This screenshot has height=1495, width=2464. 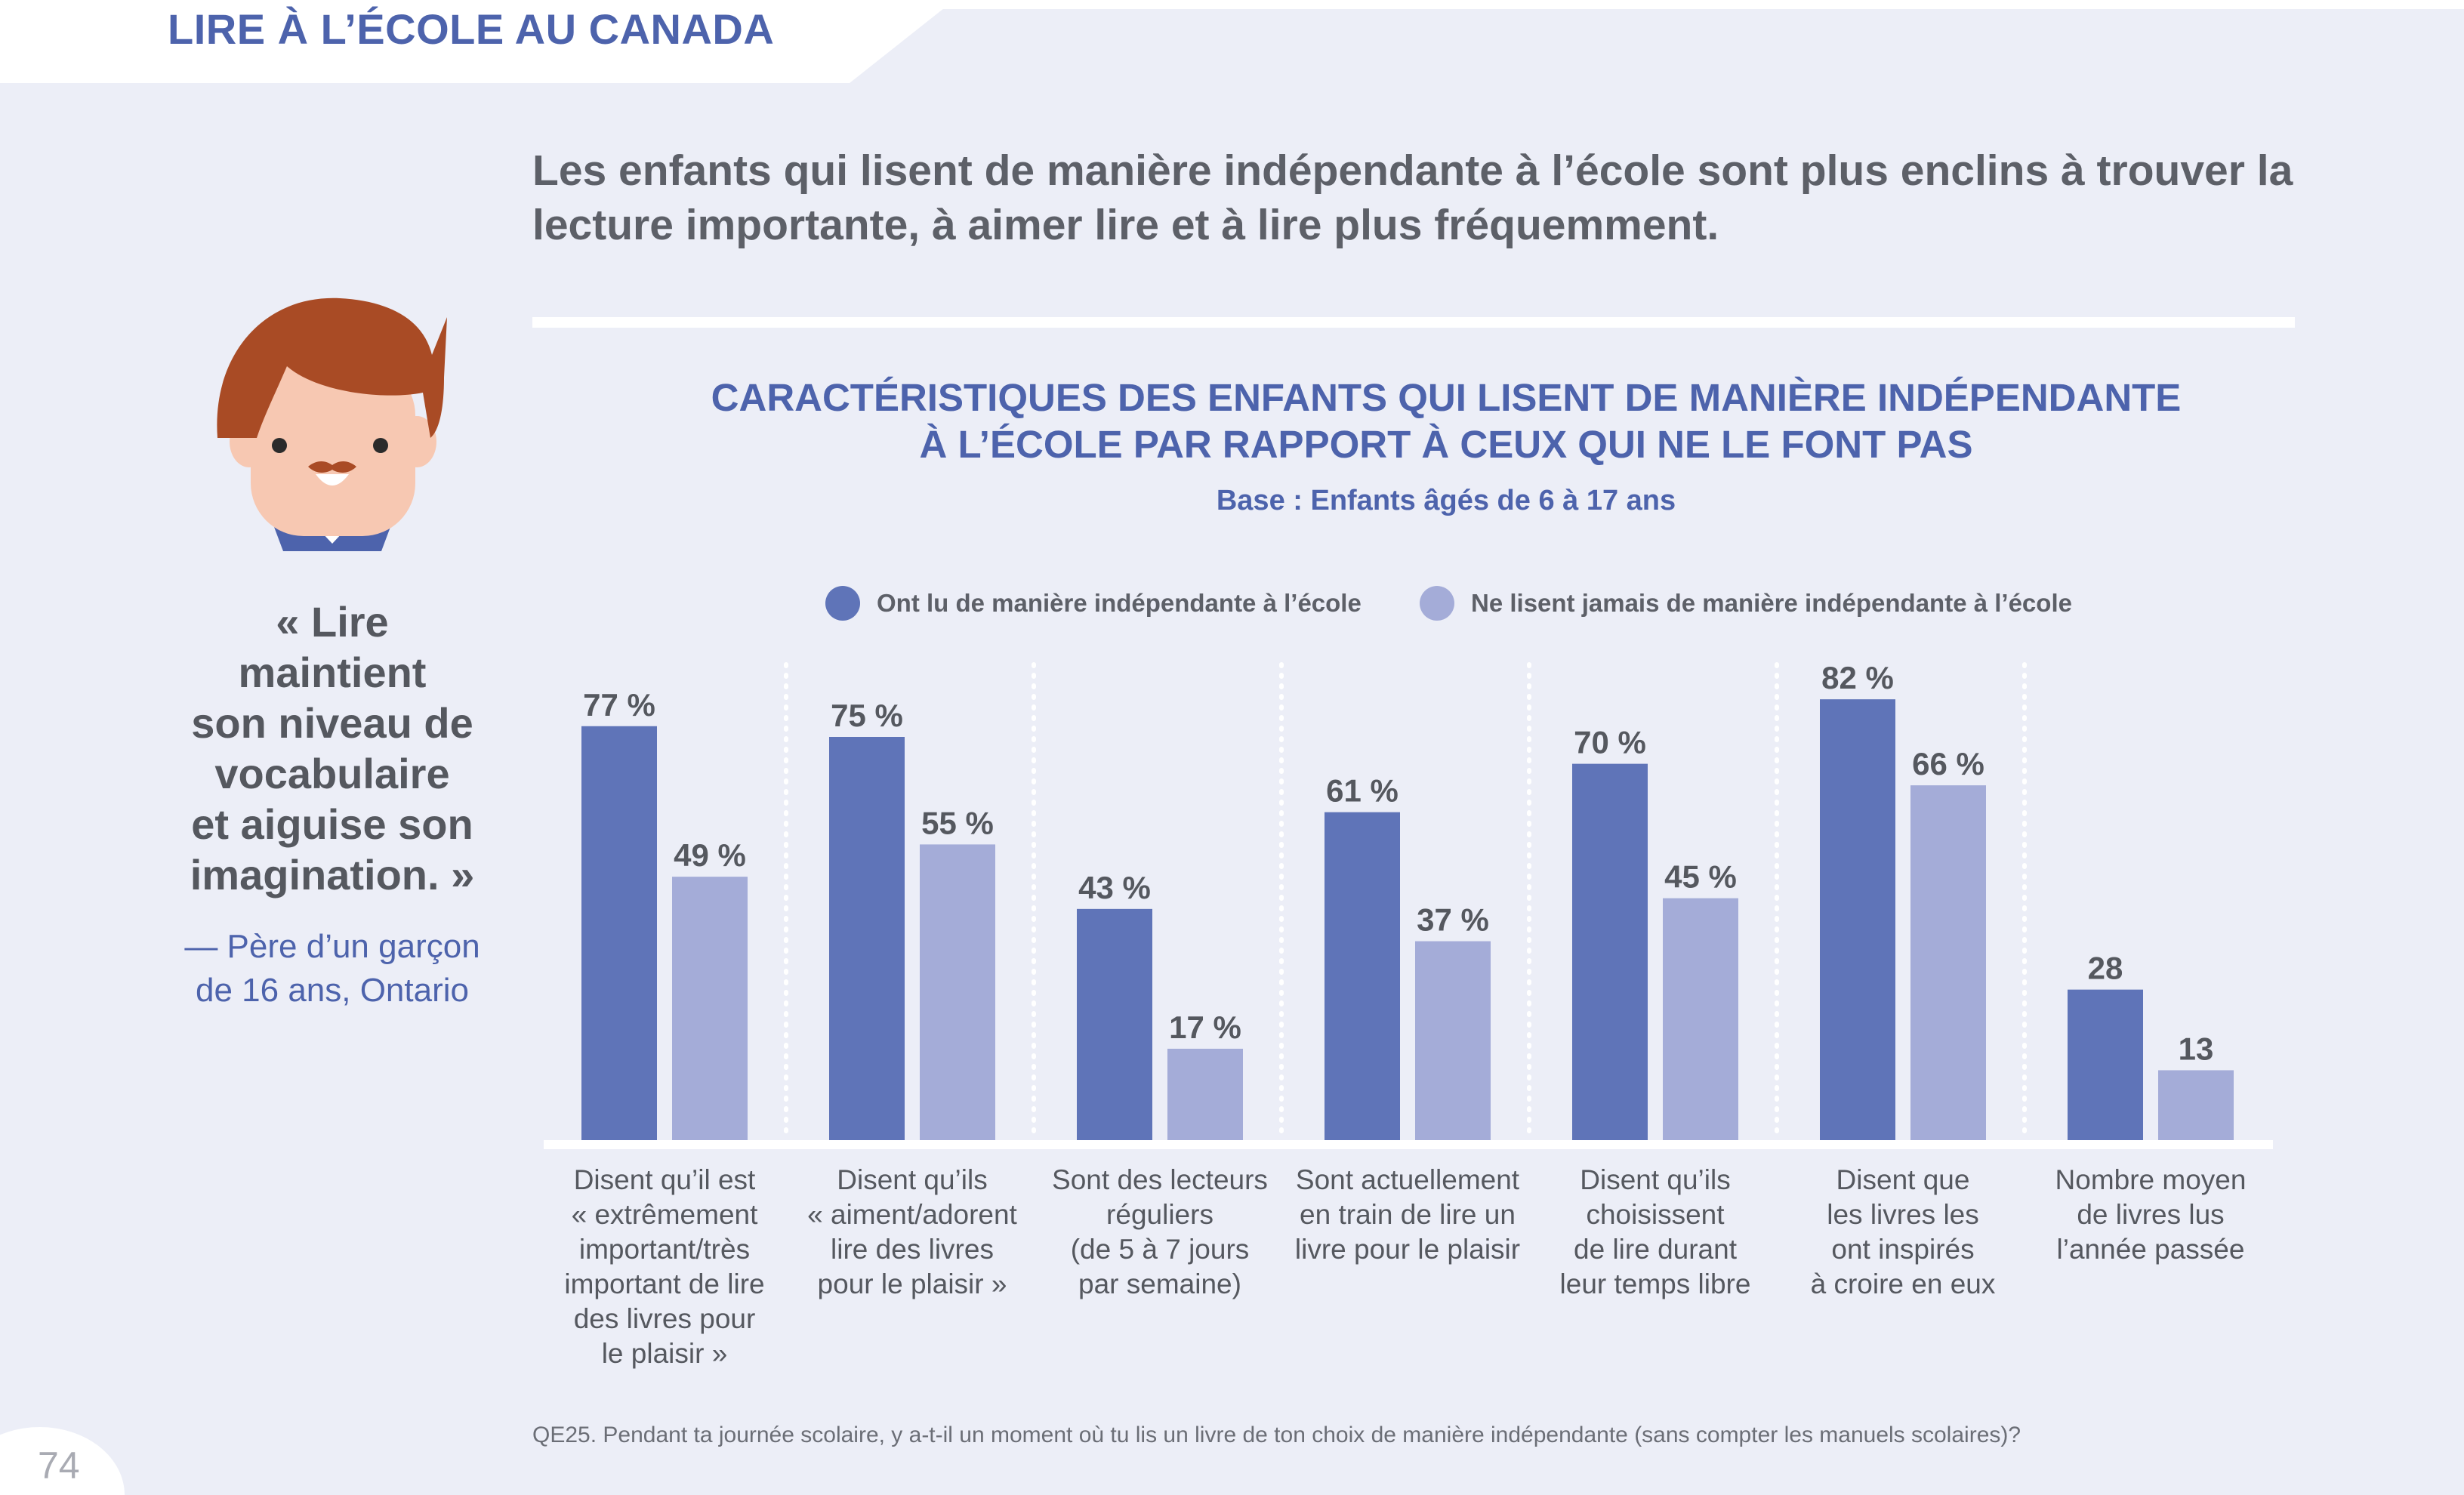 I want to click on header-tab, so click(x=472, y=41).